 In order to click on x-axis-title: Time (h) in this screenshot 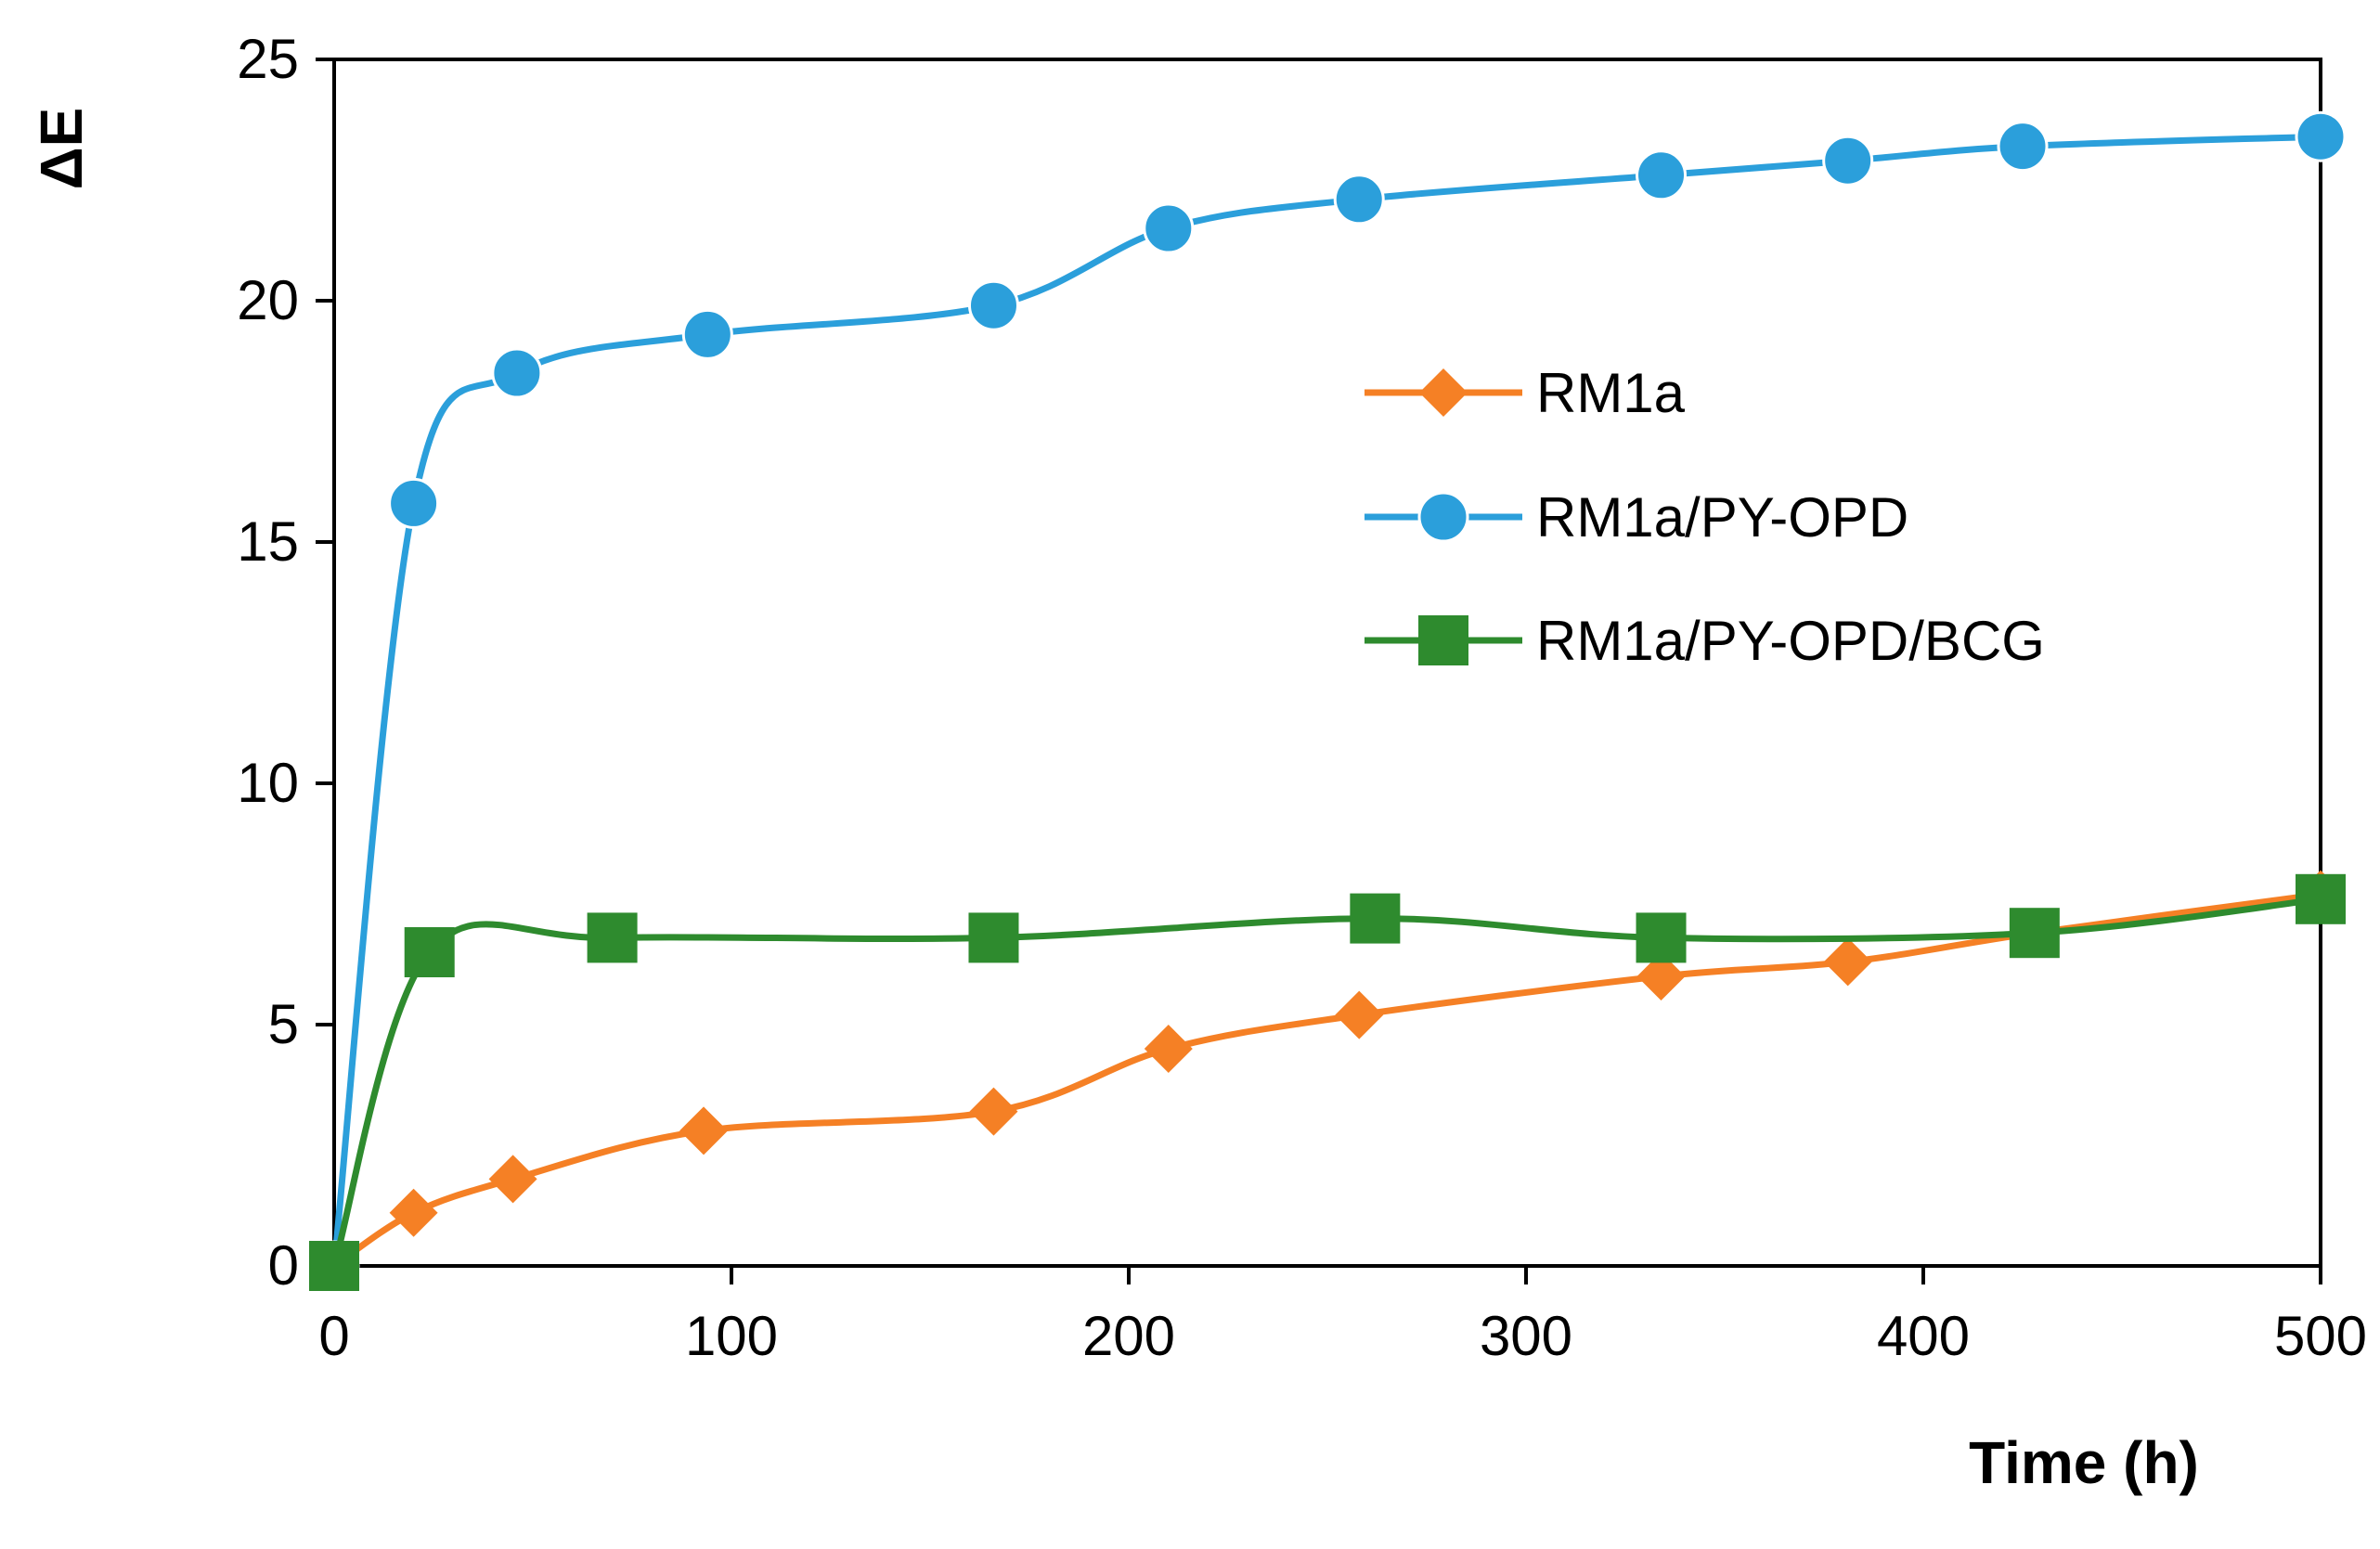, I will do `click(2084, 1462)`.